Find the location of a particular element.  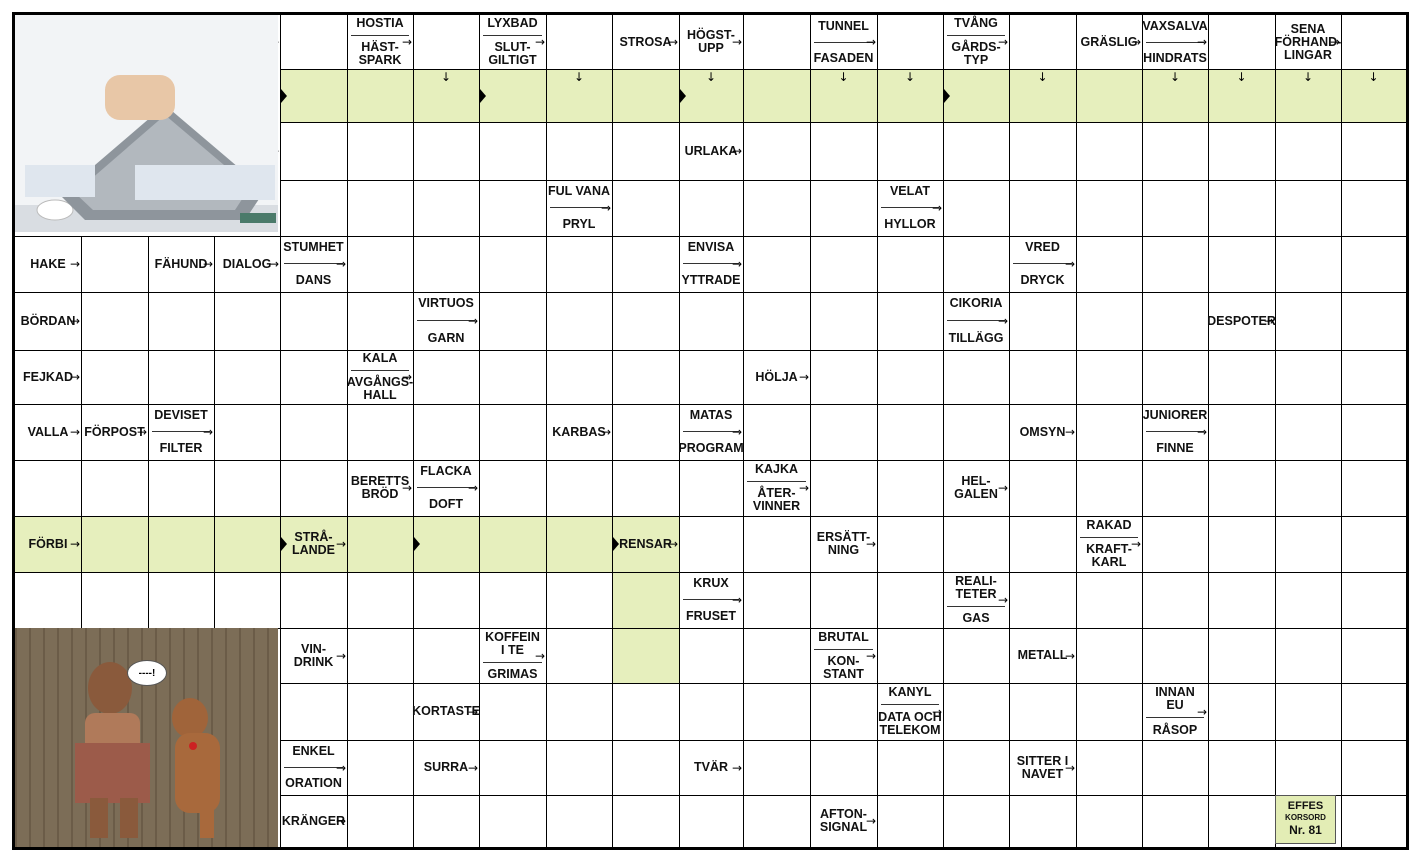

clue-cell: STROSA is located at coordinates (645, 42).